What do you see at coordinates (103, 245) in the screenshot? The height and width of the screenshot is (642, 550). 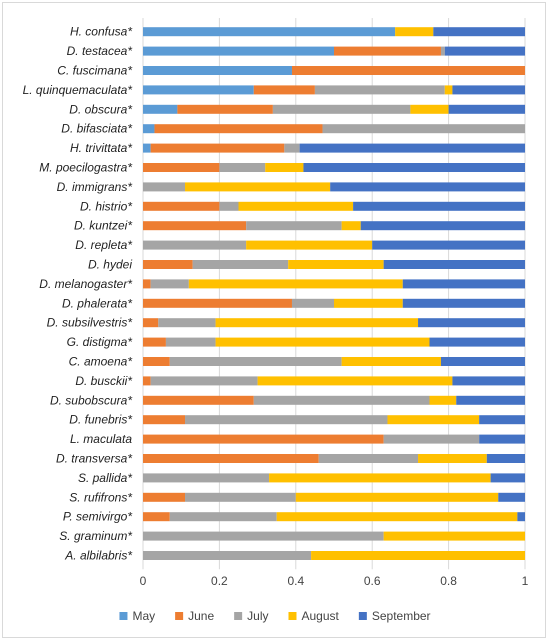 I see `category-label: D. repleta*` at bounding box center [103, 245].